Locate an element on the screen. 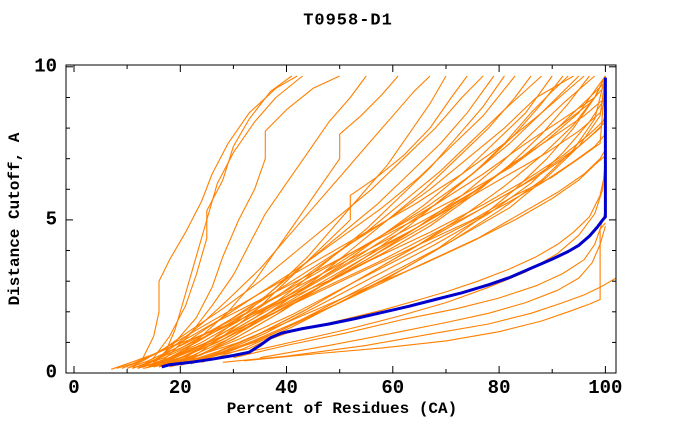  plot-title: T0958-D1 is located at coordinates (348, 21).